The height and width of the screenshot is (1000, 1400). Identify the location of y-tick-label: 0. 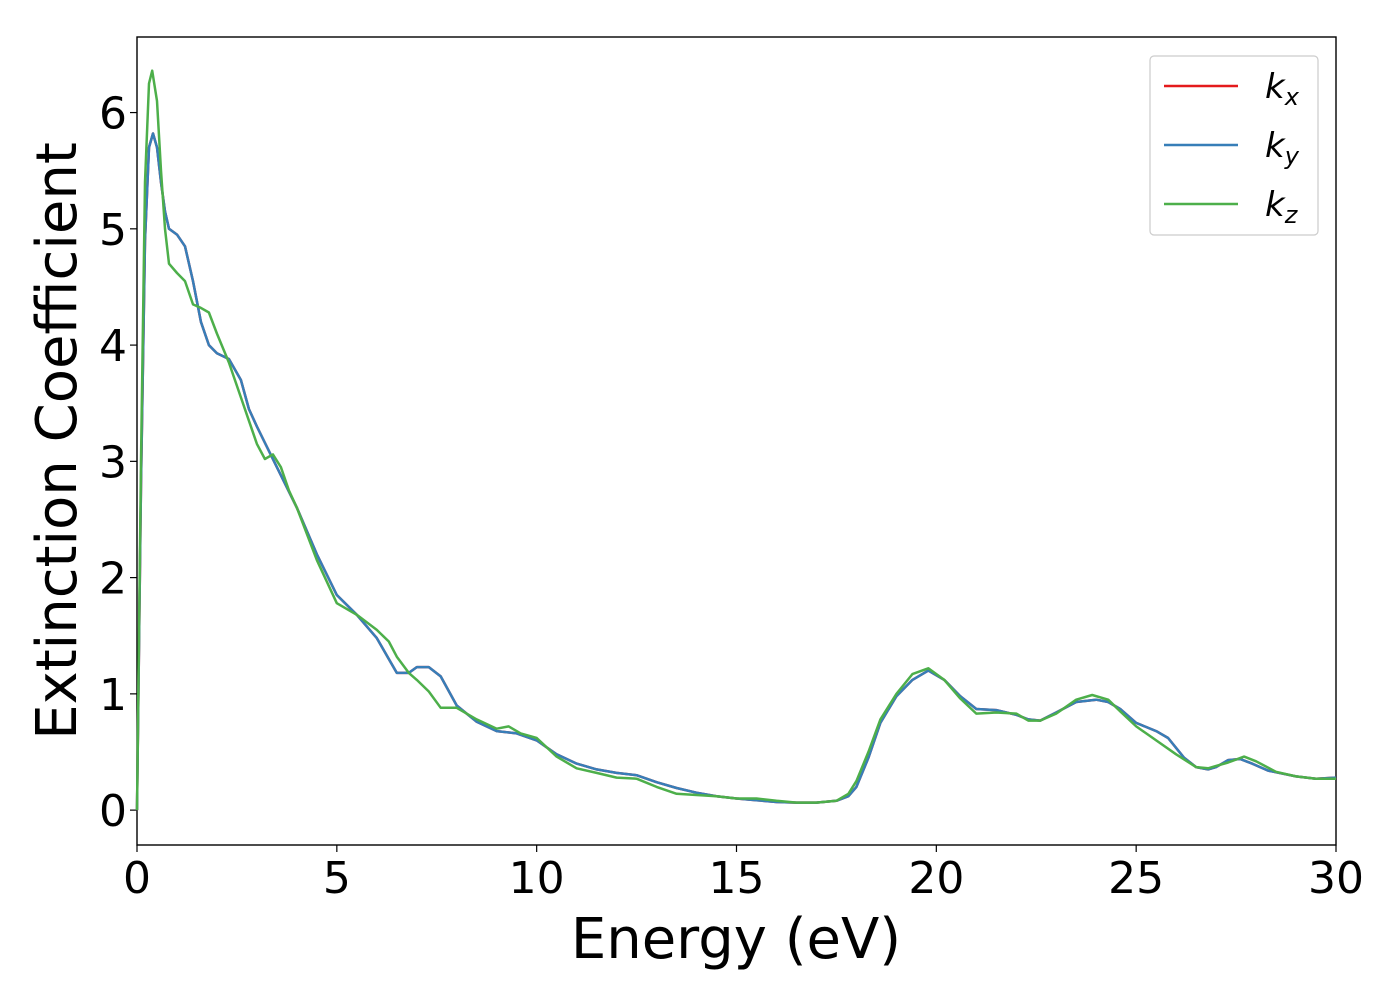
(113, 811).